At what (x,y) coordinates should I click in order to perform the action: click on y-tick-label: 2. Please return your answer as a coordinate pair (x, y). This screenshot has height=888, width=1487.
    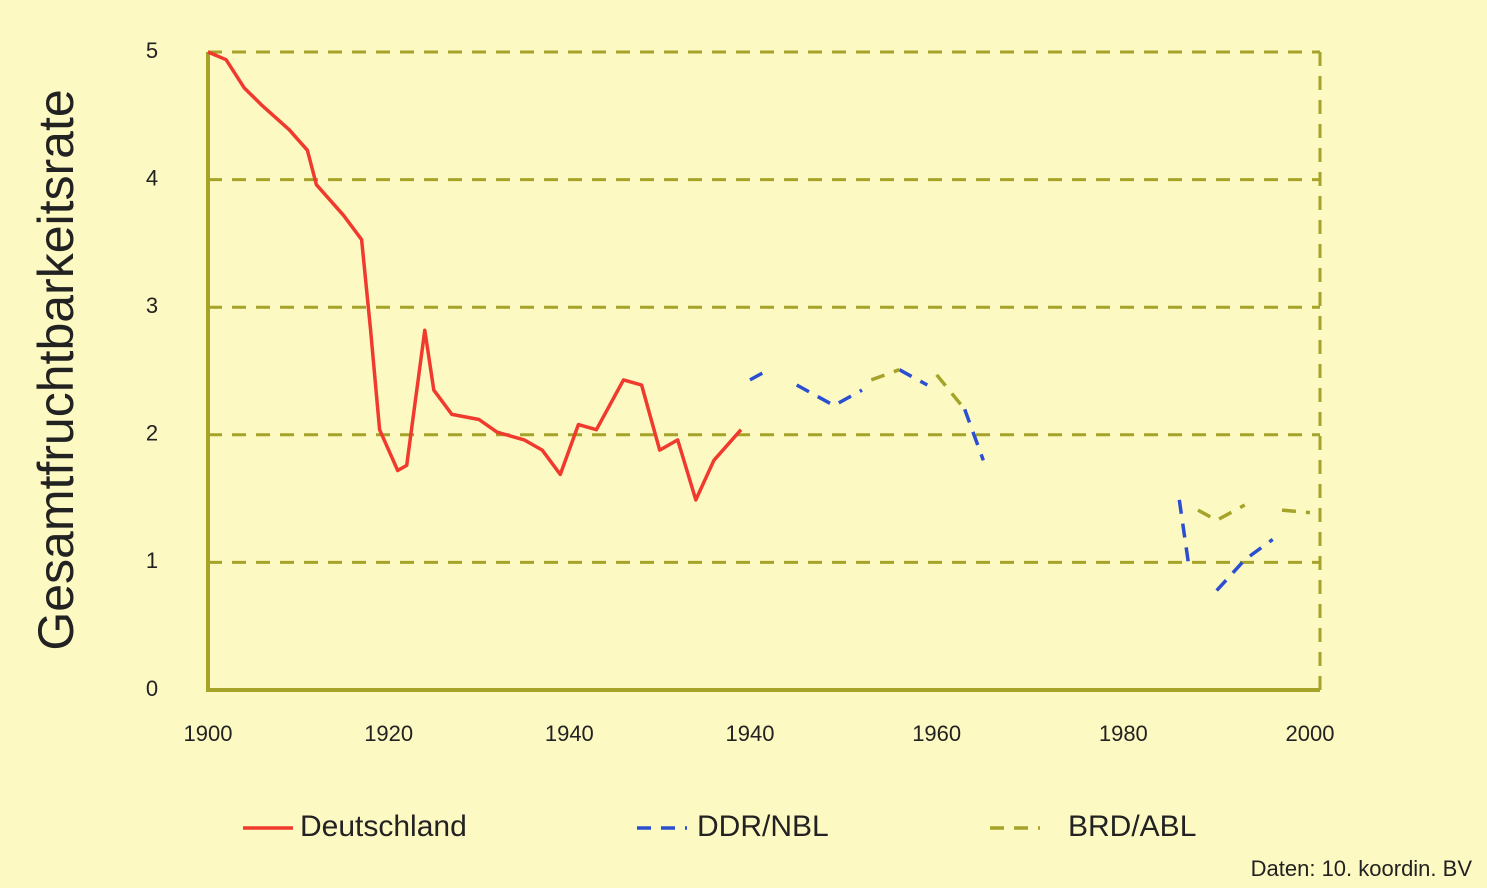
    Looking at the image, I should click on (152, 433).